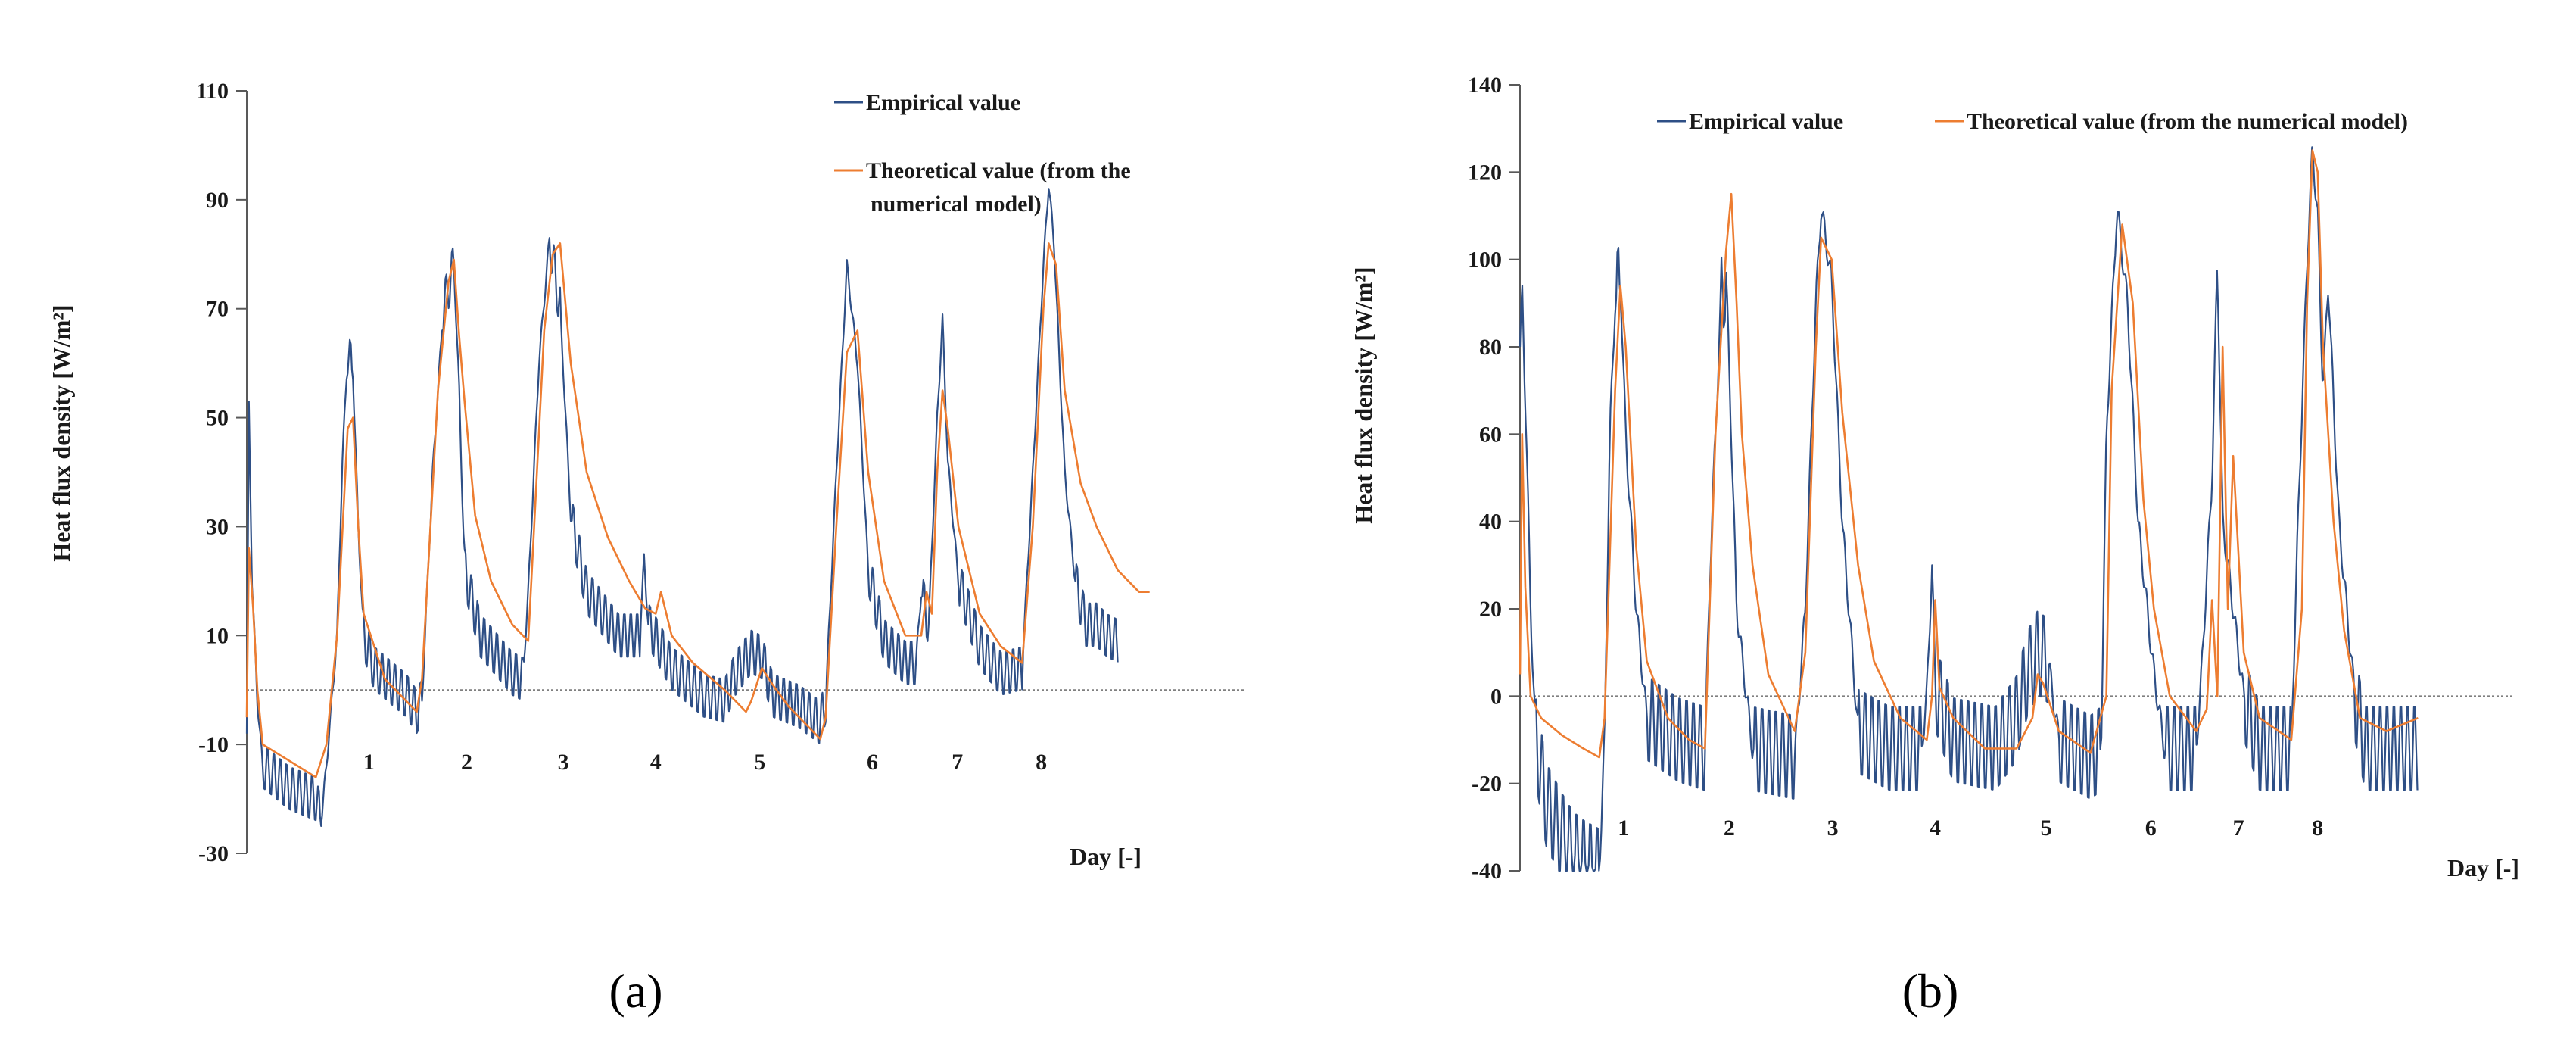 This screenshot has height=1048, width=2576. I want to click on chart-b-ytick-label: 60, so click(1490, 435).